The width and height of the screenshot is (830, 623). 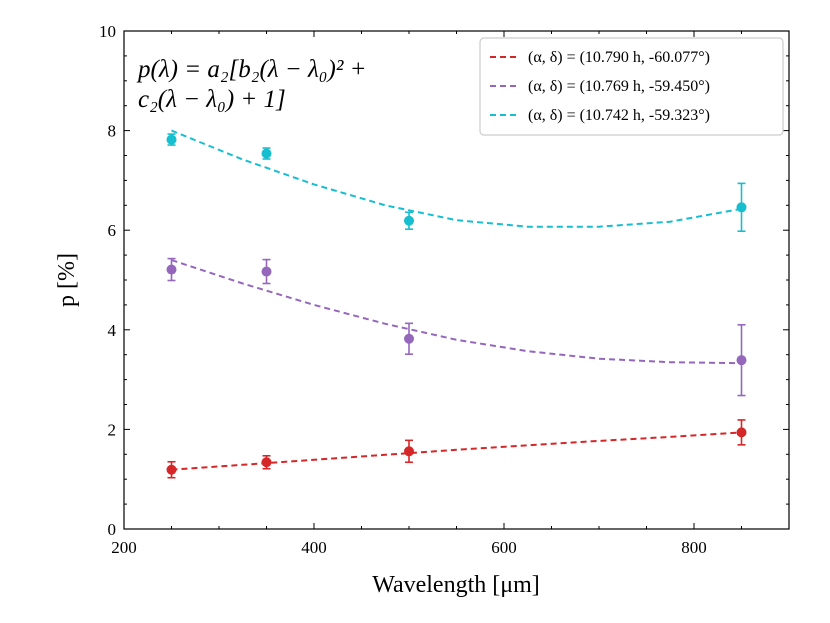 What do you see at coordinates (251, 69) in the screenshot?
I see `formula-annotation-line1: p(λ) = a₂[b₂(λ − λ₀)² +` at bounding box center [251, 69].